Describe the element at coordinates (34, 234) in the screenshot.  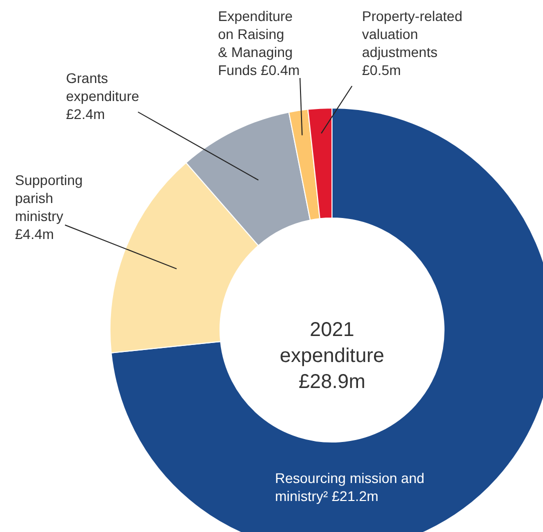
I see `data-label: £4.4m` at that location.